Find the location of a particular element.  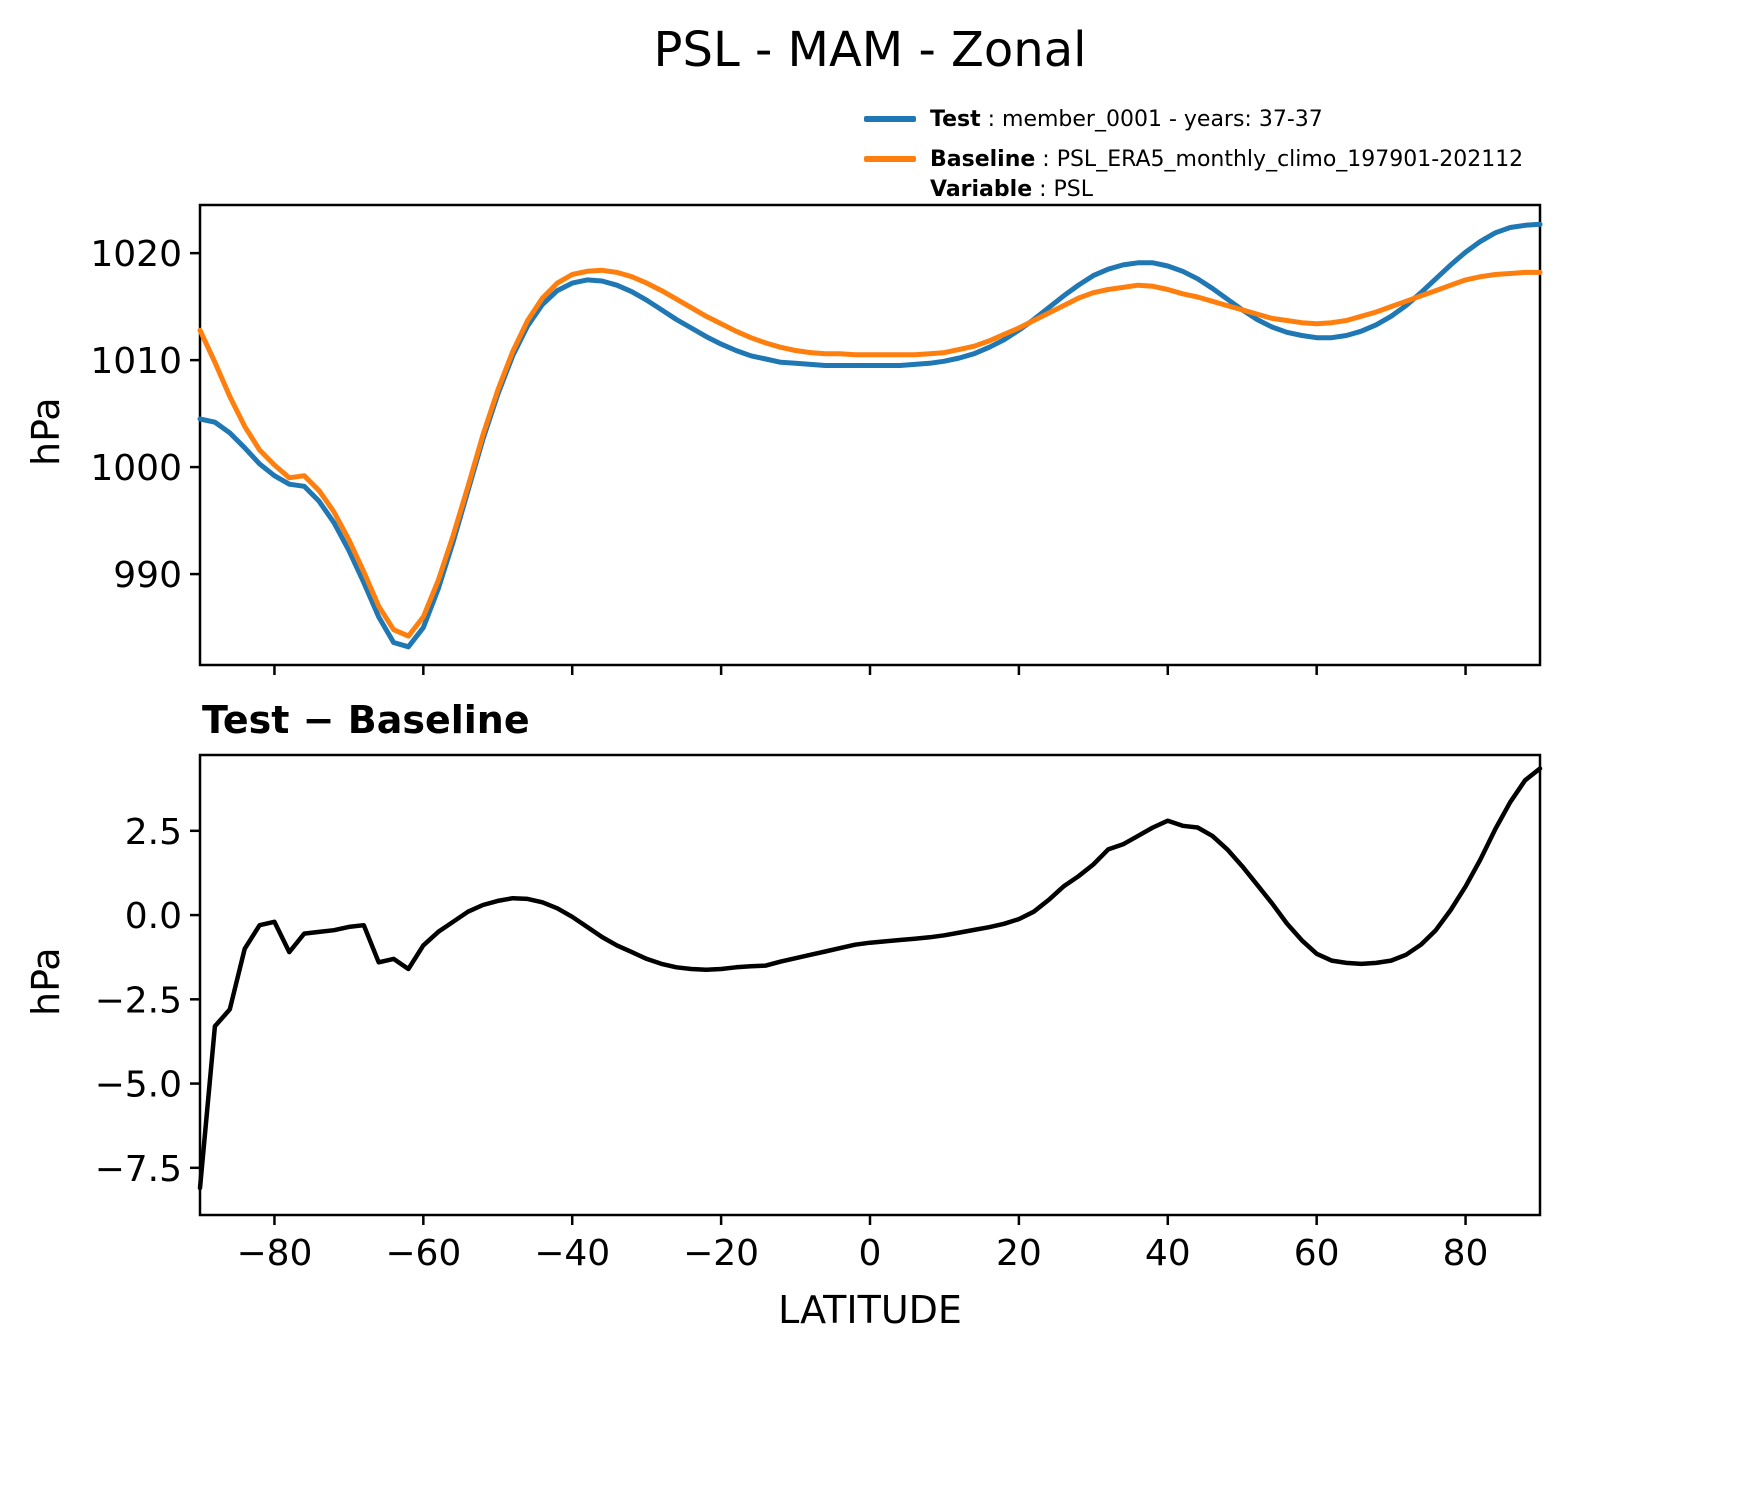

legend-value-baseline: PSL_ERA5_monthly_climo_197901-202112 is located at coordinates (1290, 159).